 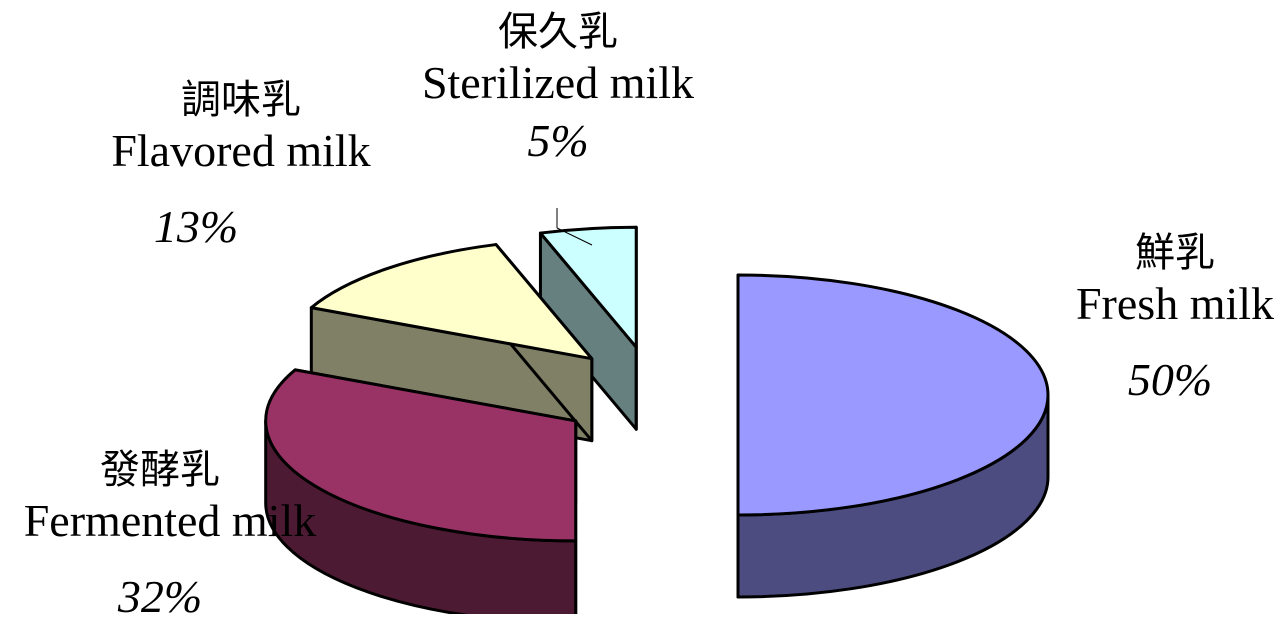 What do you see at coordinates (160, 596) in the screenshot?
I see `label-pct: 32%` at bounding box center [160, 596].